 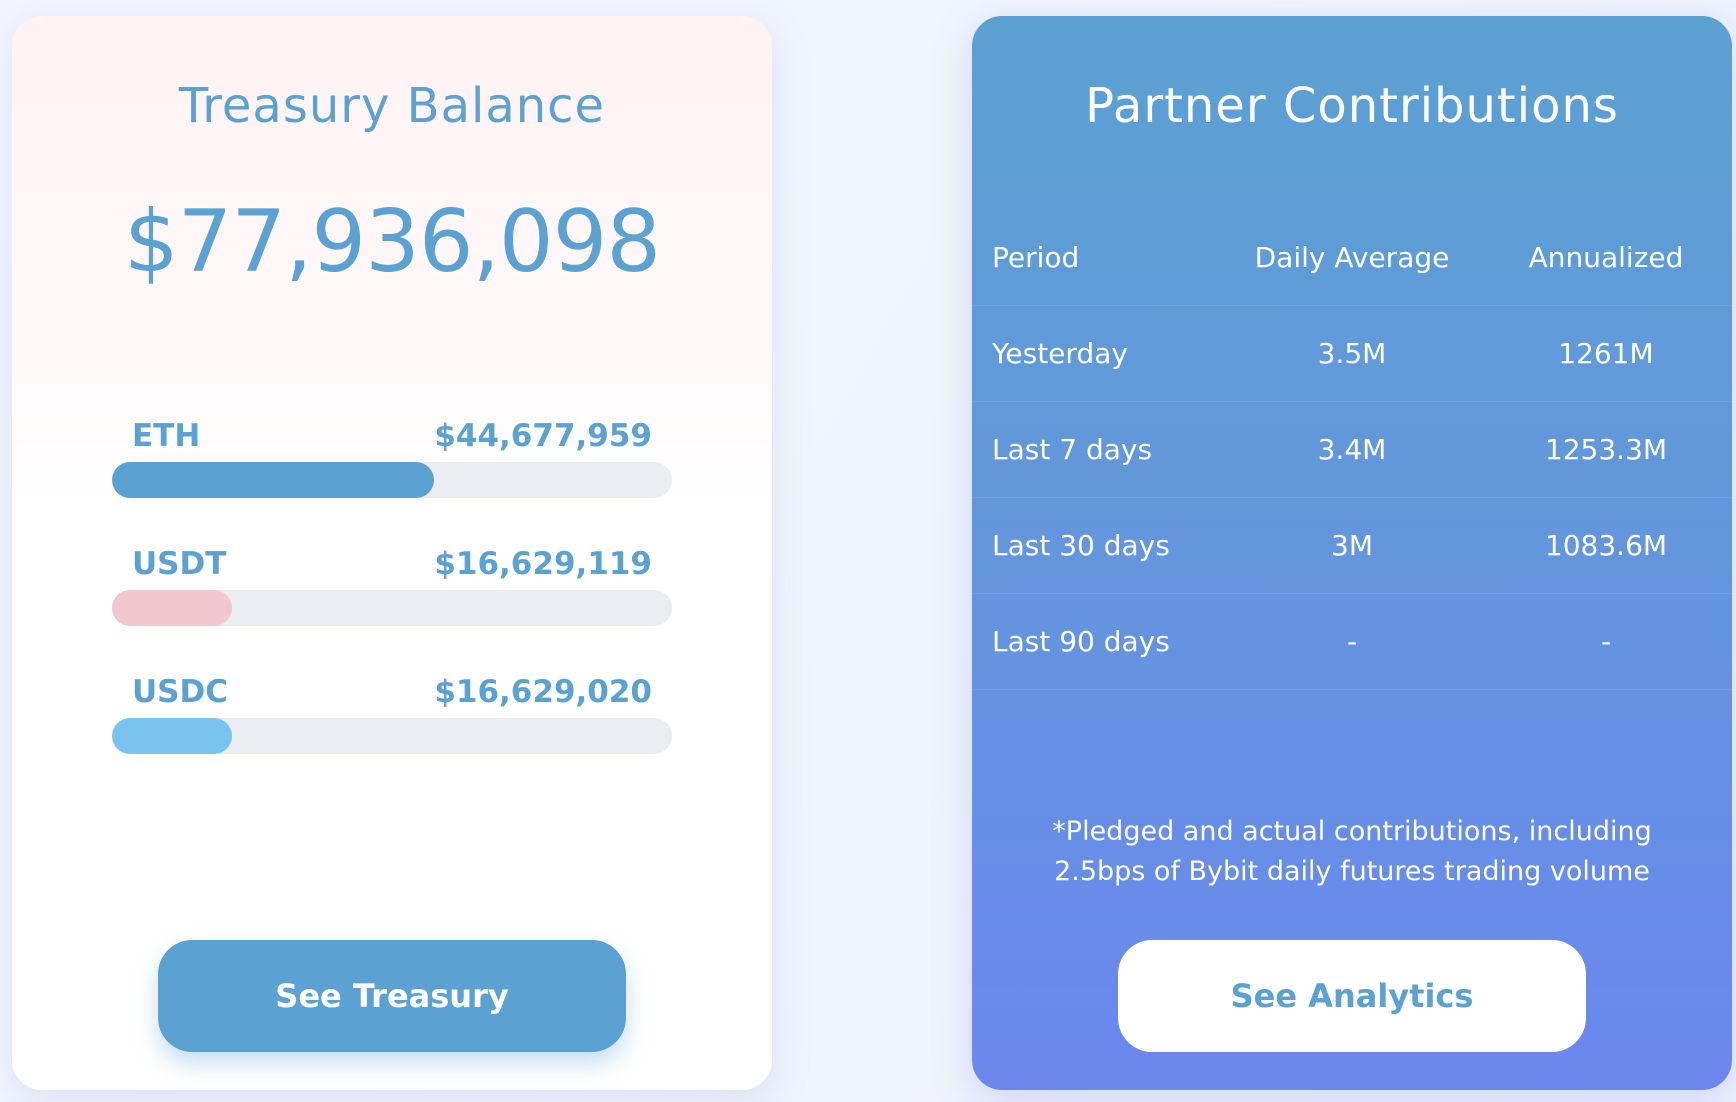 What do you see at coordinates (392, 106) in the screenshot?
I see `treasury-title: Treasury Balance` at bounding box center [392, 106].